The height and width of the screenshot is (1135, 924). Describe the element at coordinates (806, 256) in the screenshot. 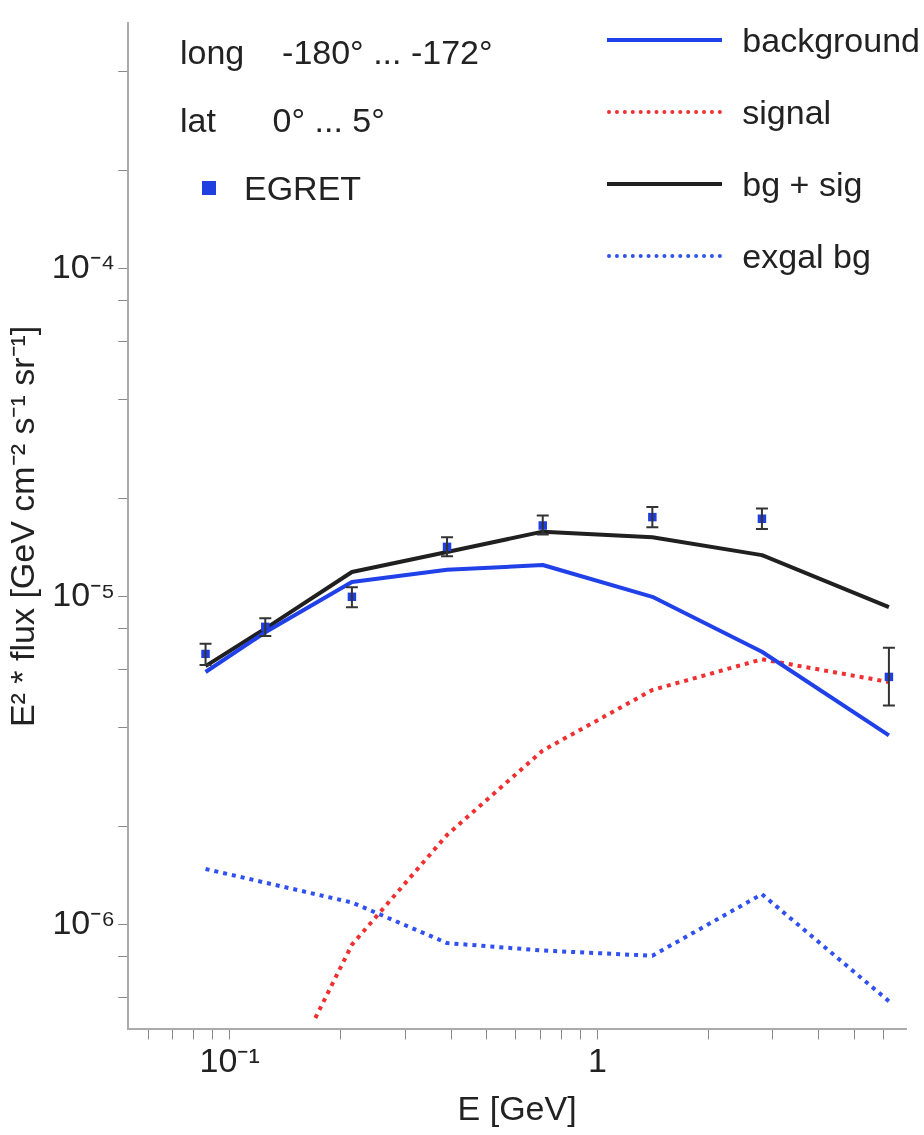

I see `legend-label: exgal bg` at that location.